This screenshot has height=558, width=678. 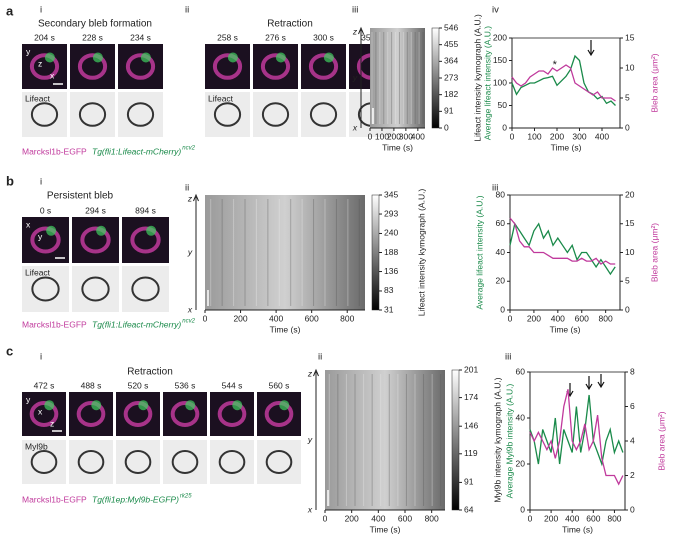 What do you see at coordinates (391, 271) in the screenshot?
I see `colorbar-tick-label: 136` at bounding box center [391, 271].